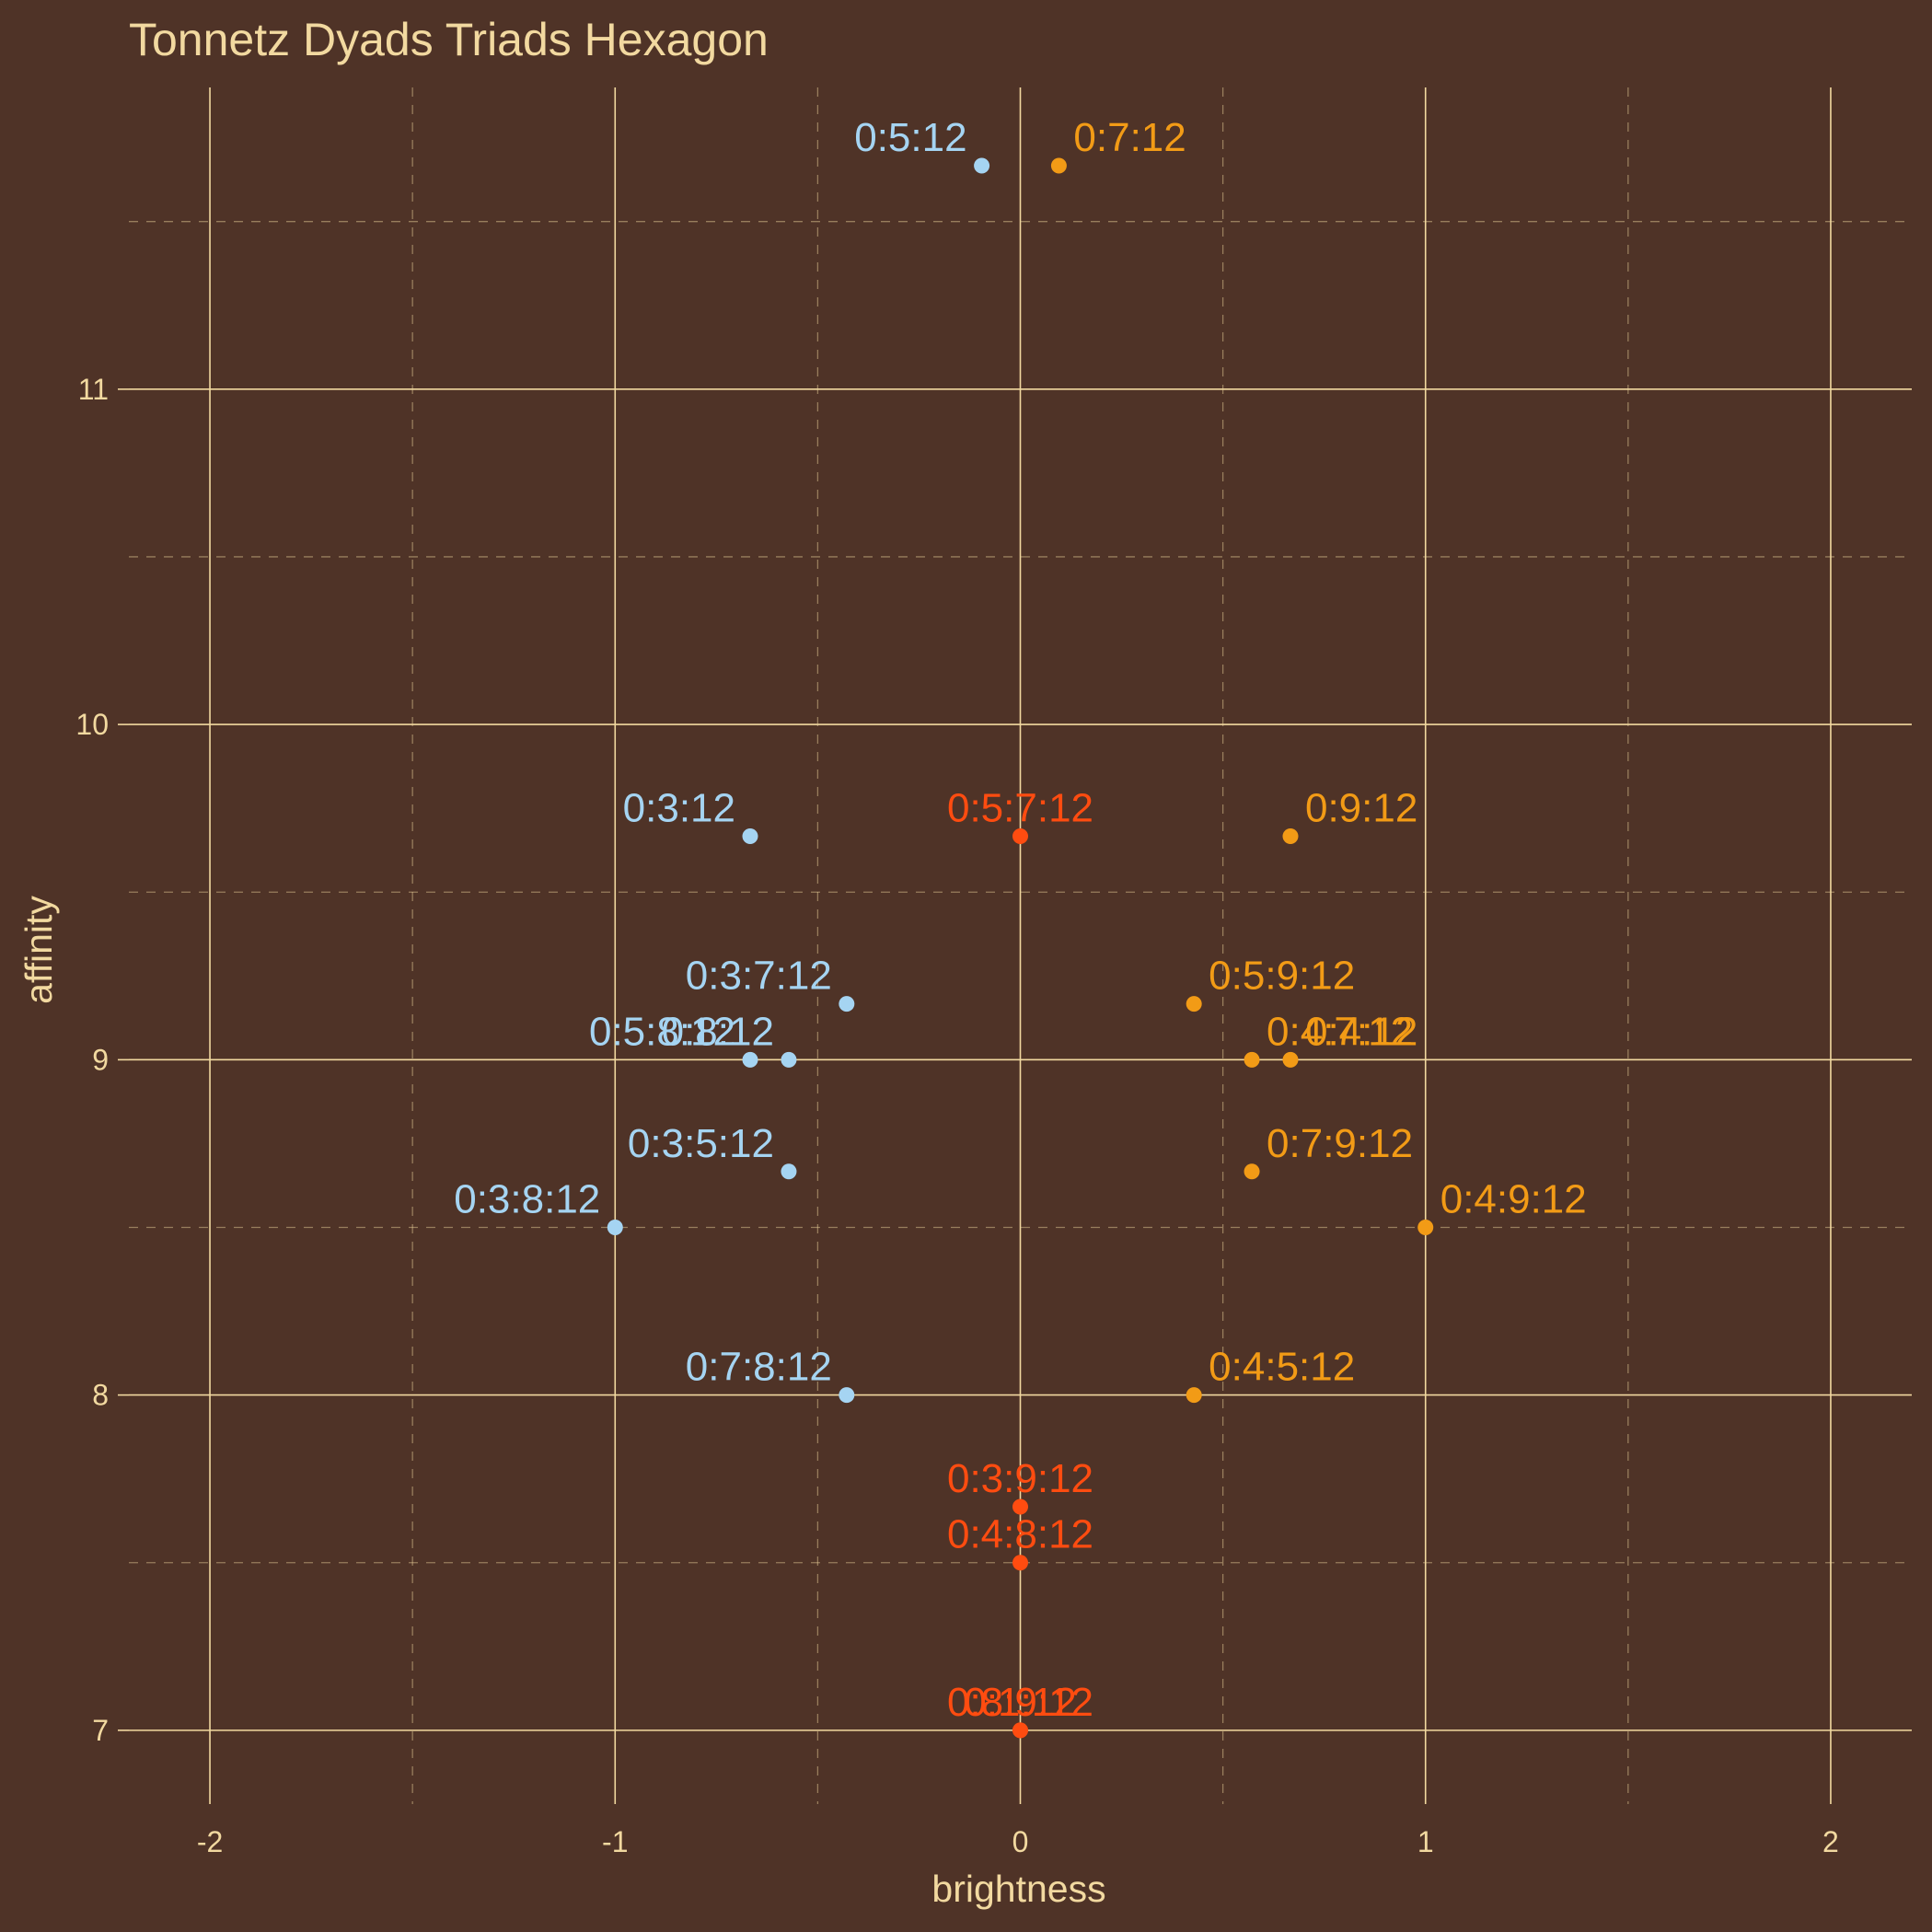 The width and height of the screenshot is (1932, 1932). I want to click on point-label: 0:3:12, so click(679, 808).